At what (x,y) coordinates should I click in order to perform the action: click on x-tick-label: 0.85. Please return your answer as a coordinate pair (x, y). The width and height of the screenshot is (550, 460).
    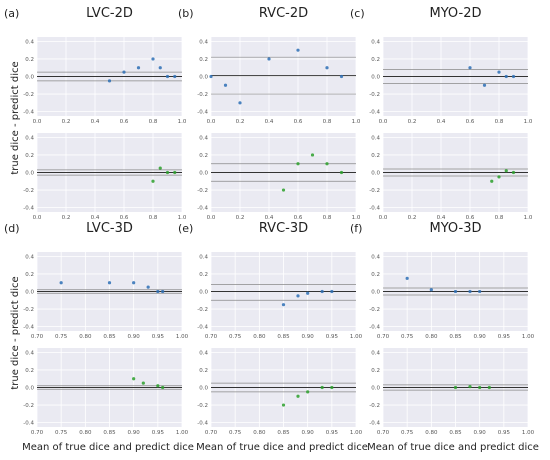
    Looking at the image, I should click on (455, 433).